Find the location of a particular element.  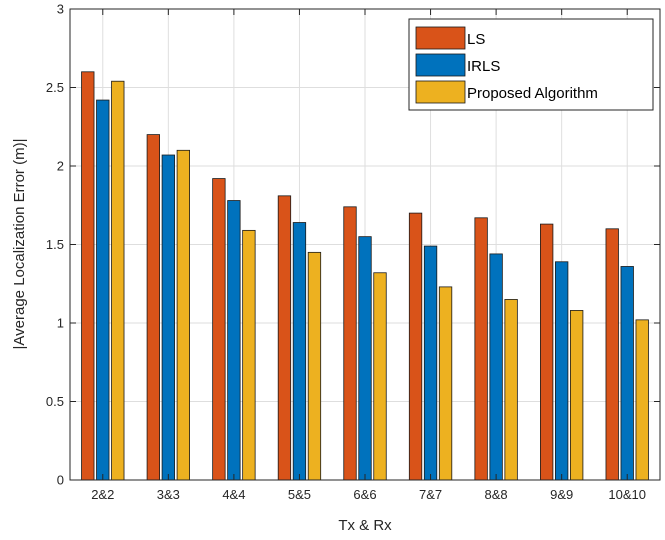

y-tick-label: 0.5 is located at coordinates (55, 401).